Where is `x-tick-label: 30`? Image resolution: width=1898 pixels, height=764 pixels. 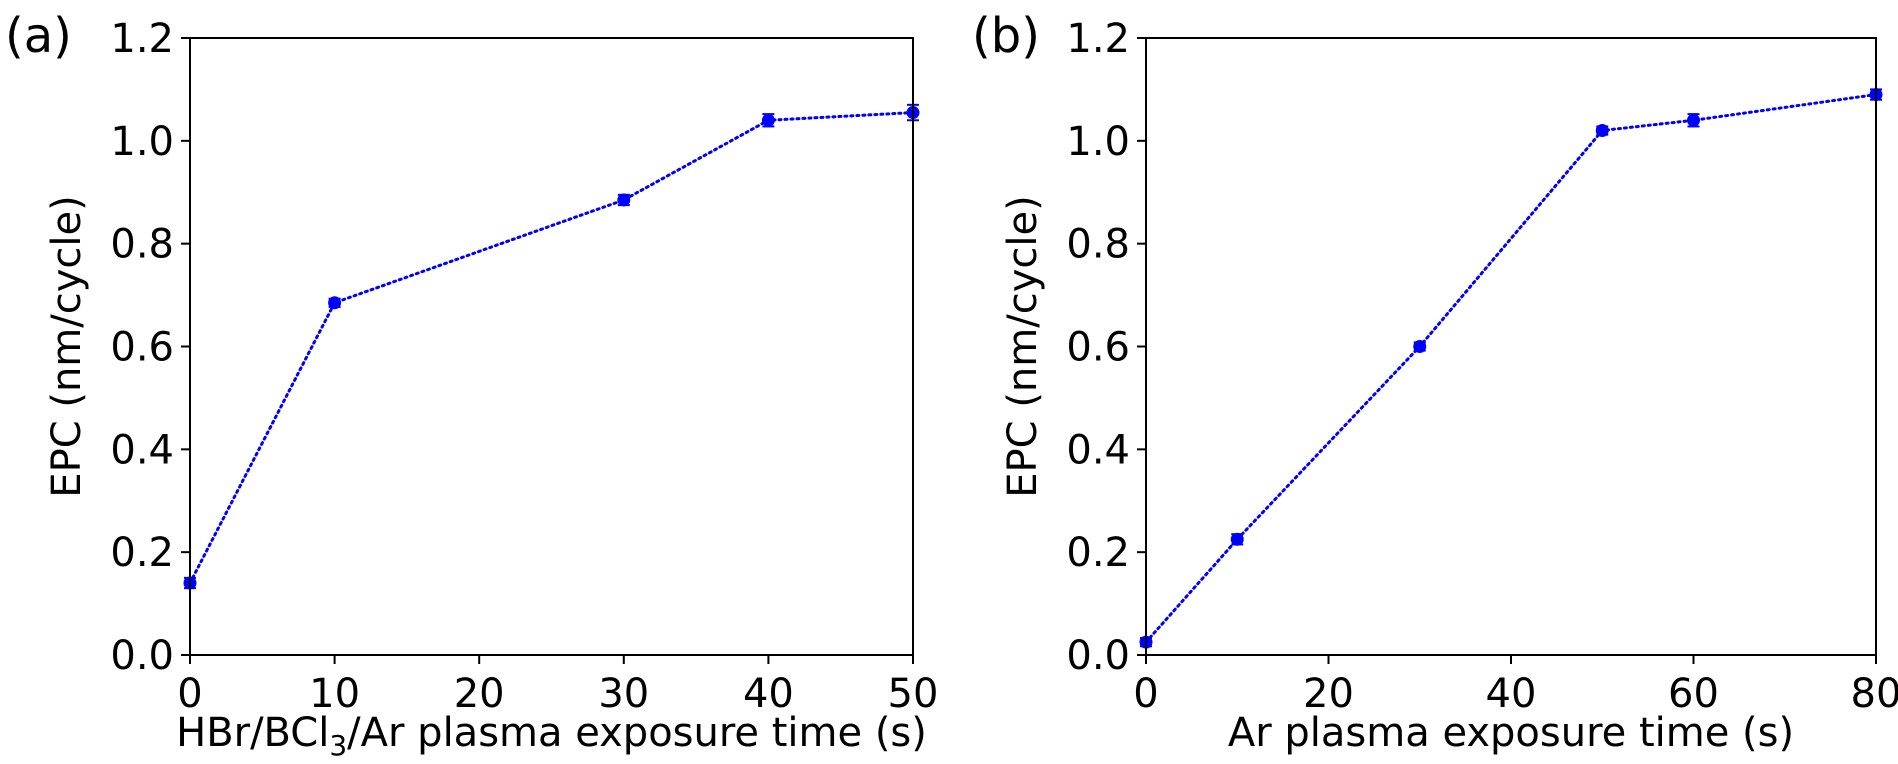
x-tick-label: 30 is located at coordinates (623, 694).